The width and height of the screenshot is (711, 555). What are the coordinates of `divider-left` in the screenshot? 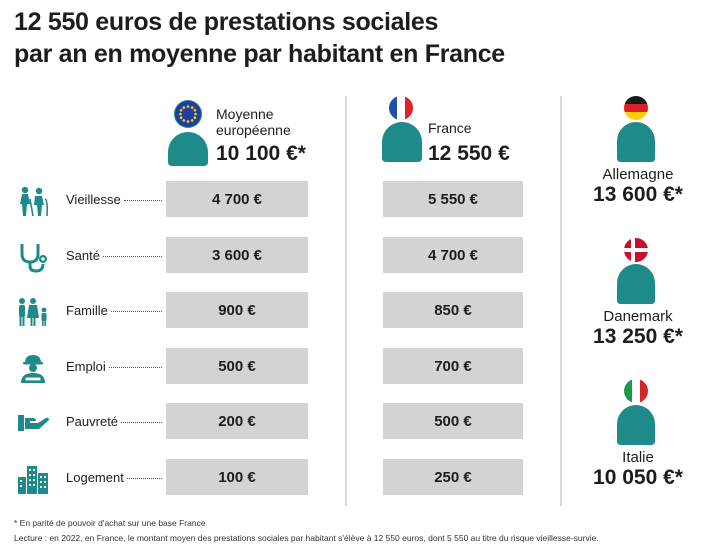 It's located at (346, 301).